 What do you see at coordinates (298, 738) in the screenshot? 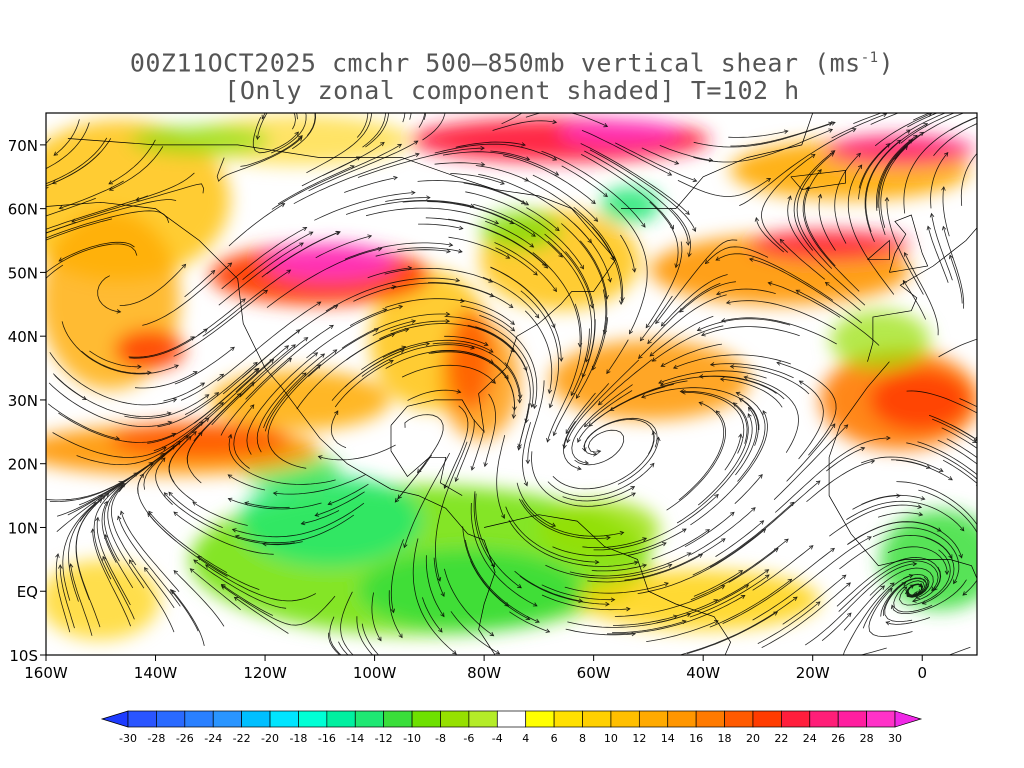
I see `colorbar-label: -18` at bounding box center [298, 738].